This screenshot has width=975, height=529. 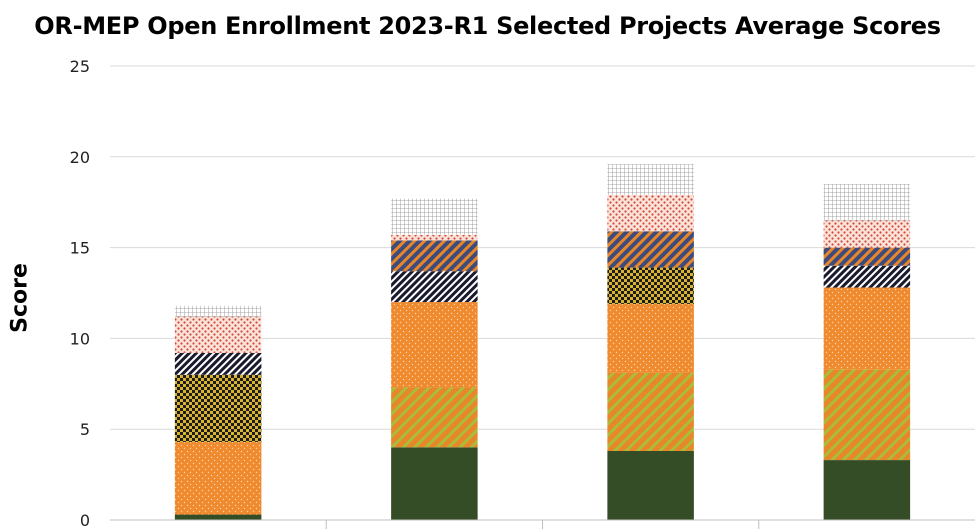 I want to click on y-tick-label: 15, so click(x=80, y=248).